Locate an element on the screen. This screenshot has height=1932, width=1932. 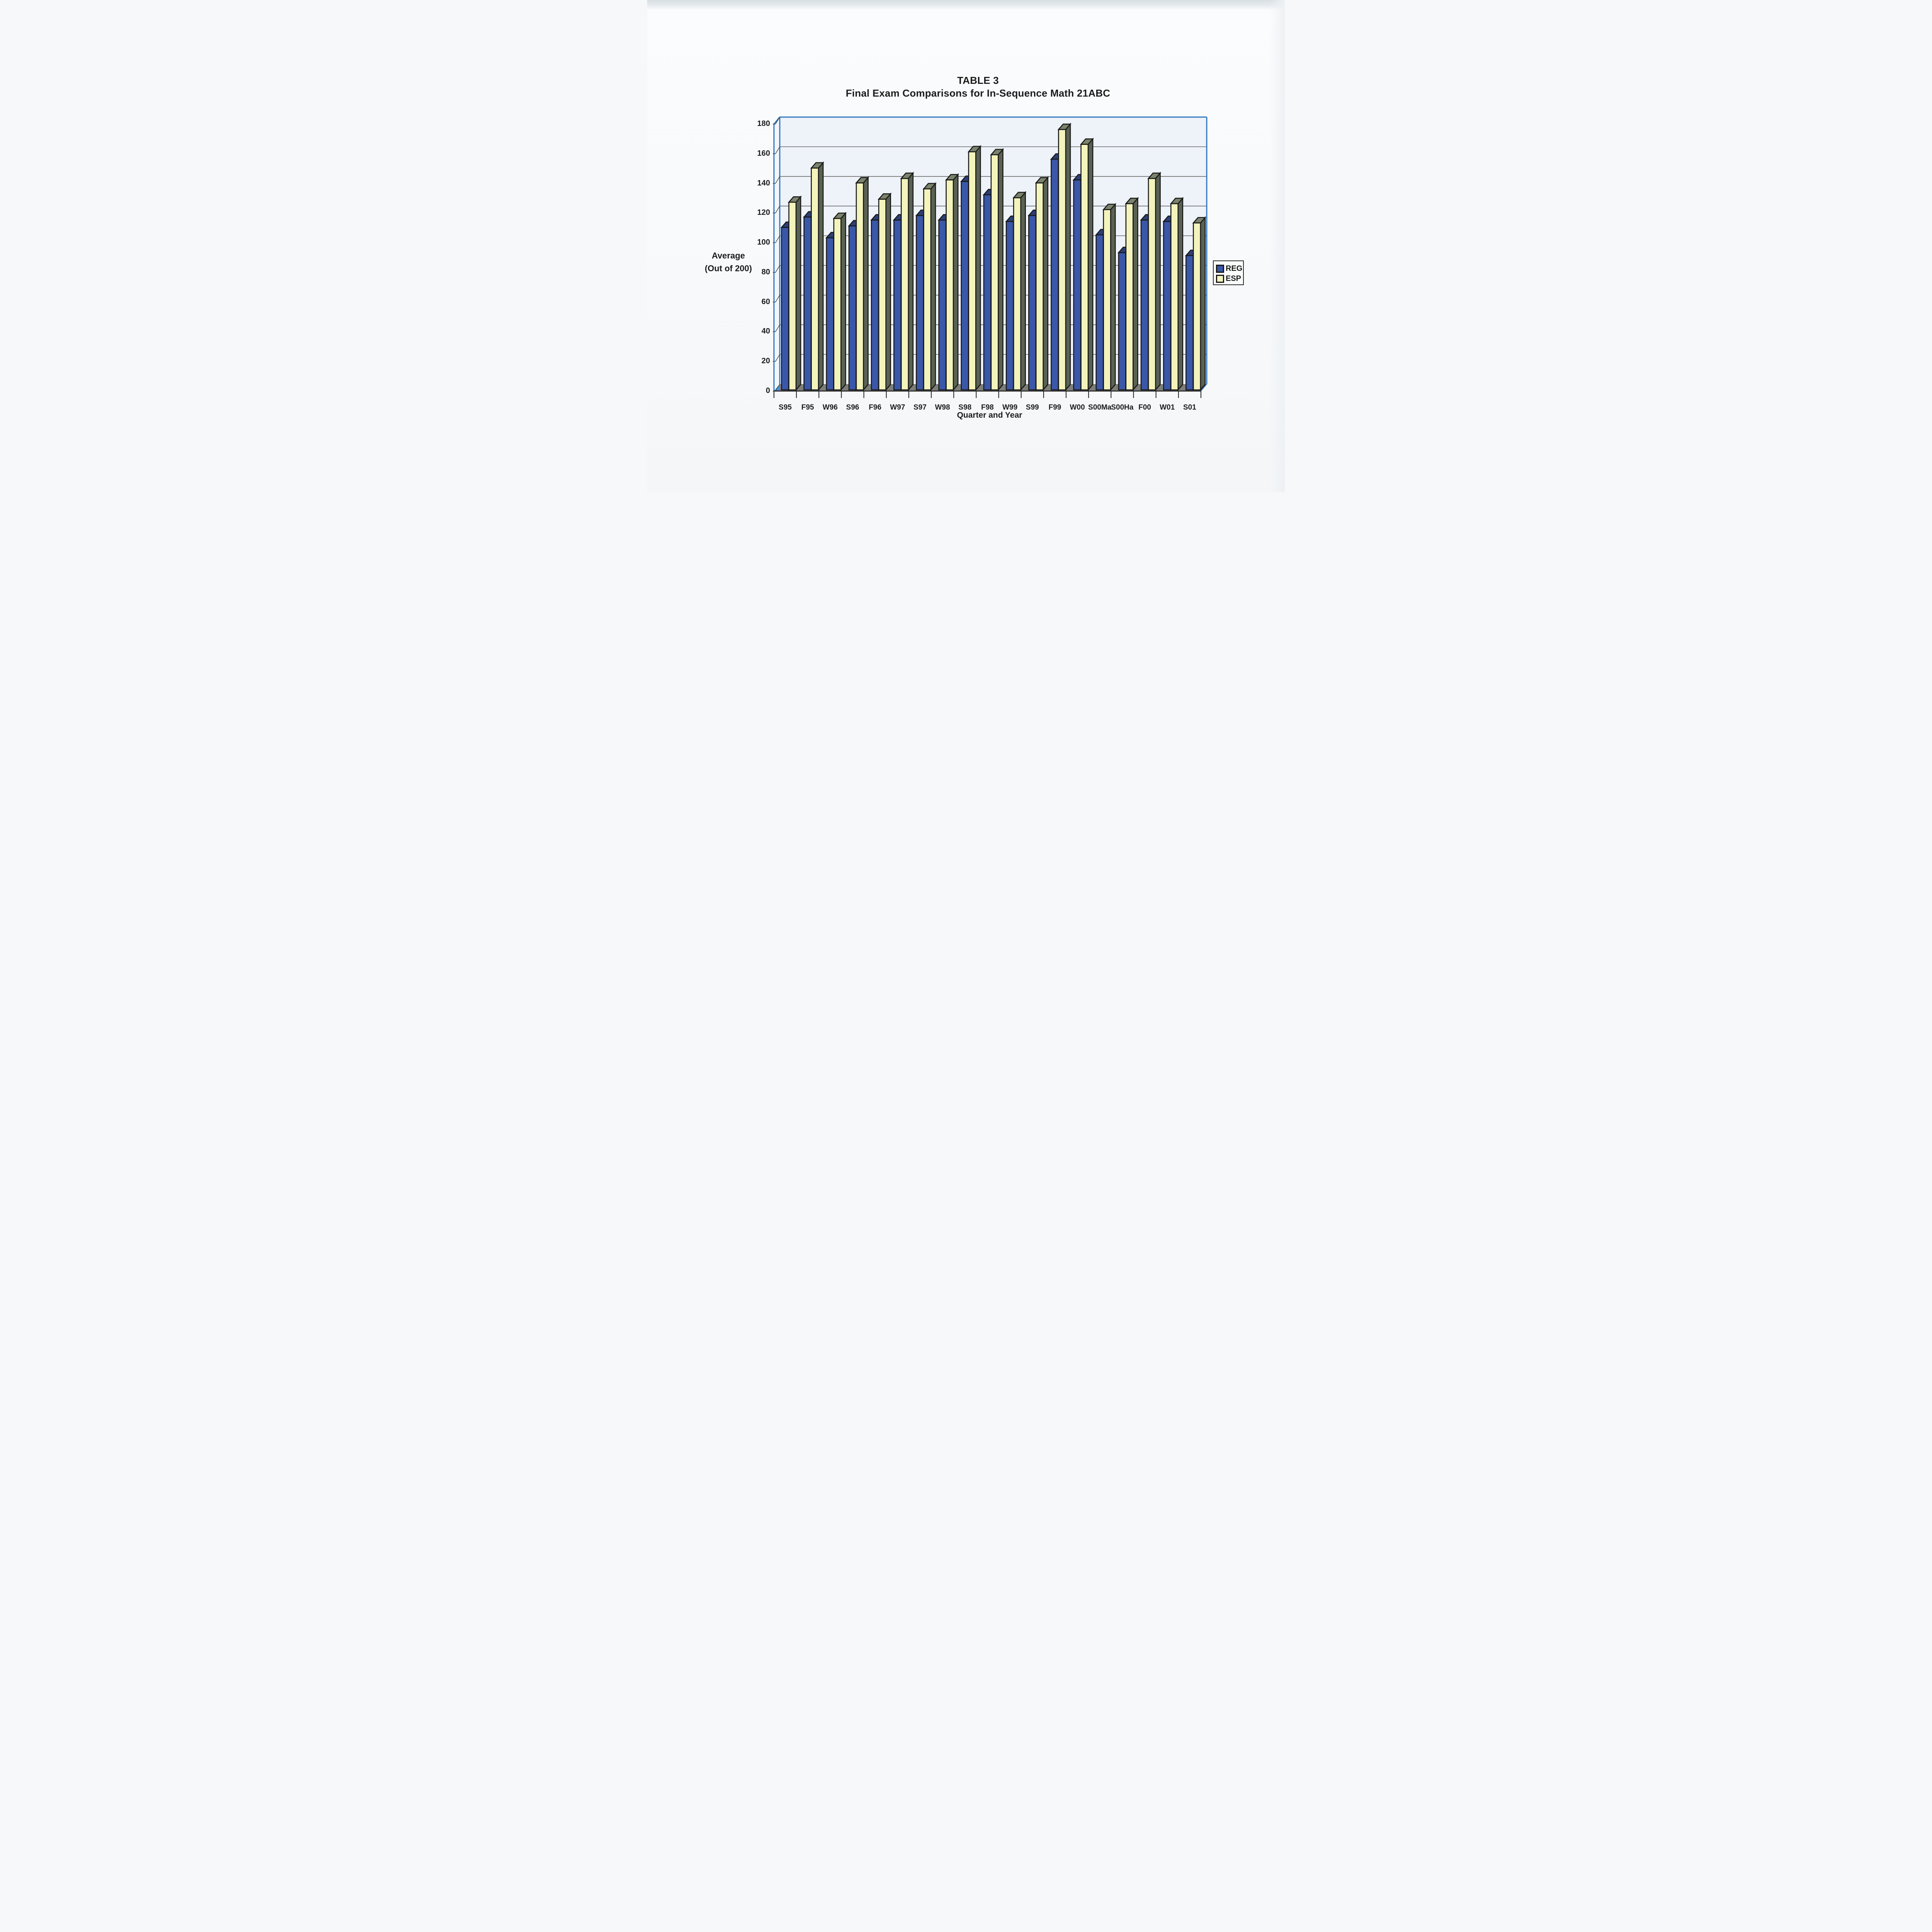
x-category-label-F95: F95 is located at coordinates (807, 407).